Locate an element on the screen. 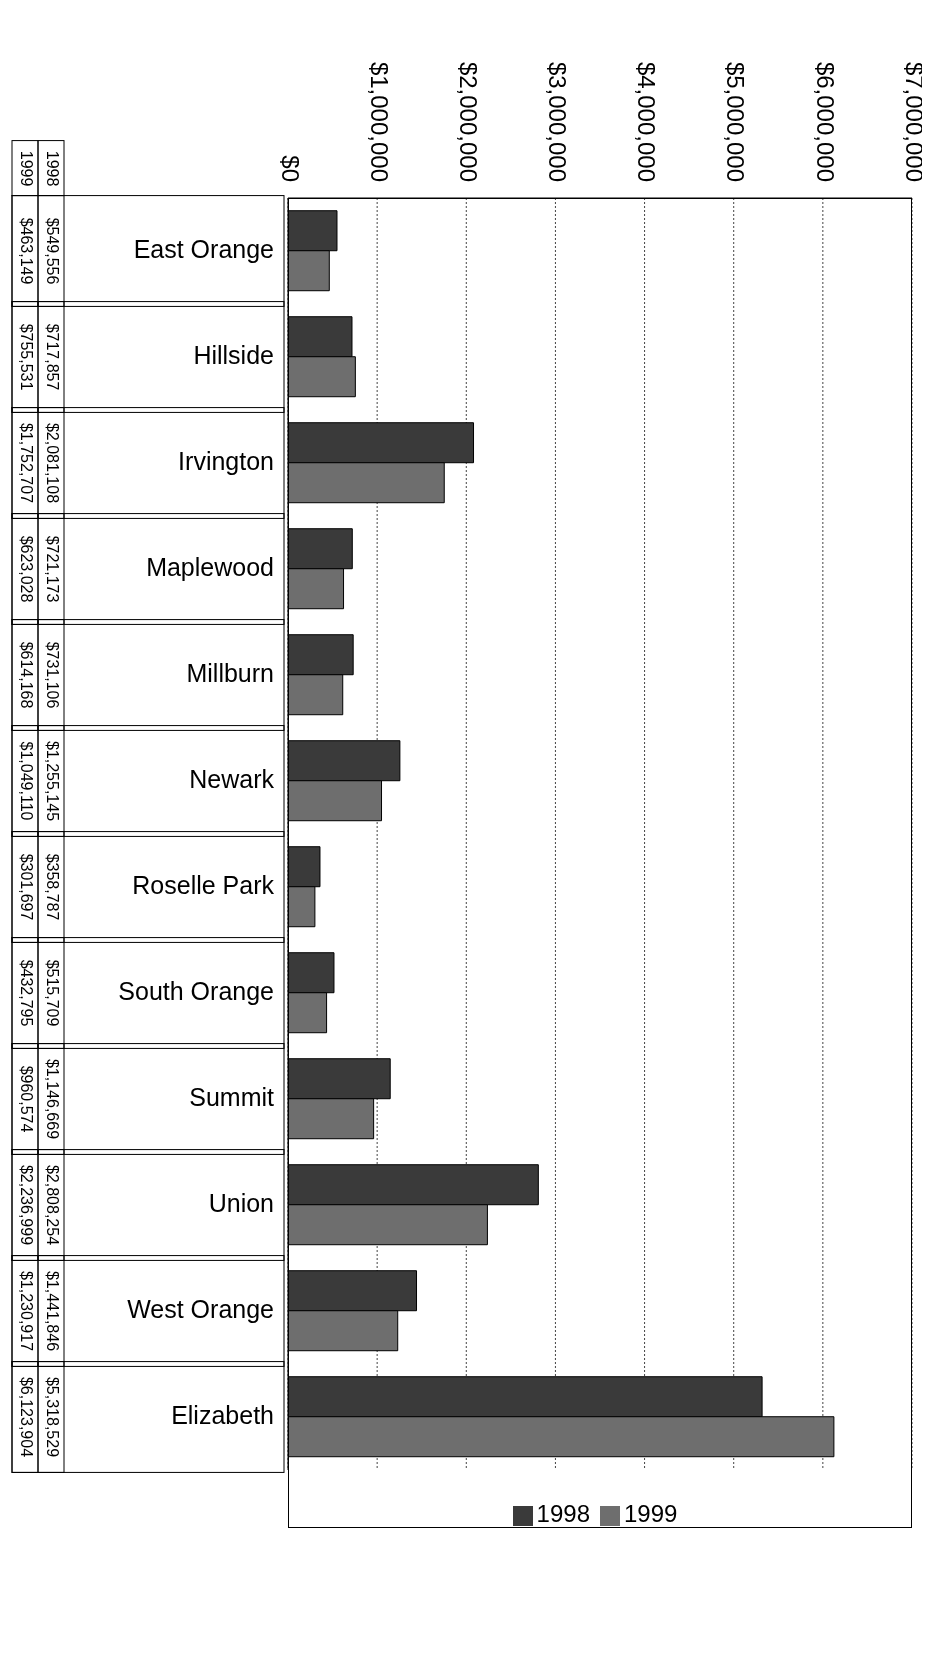 This screenshot has height=1671, width=930. data-label: $1,146,669 is located at coordinates (52, 1099).